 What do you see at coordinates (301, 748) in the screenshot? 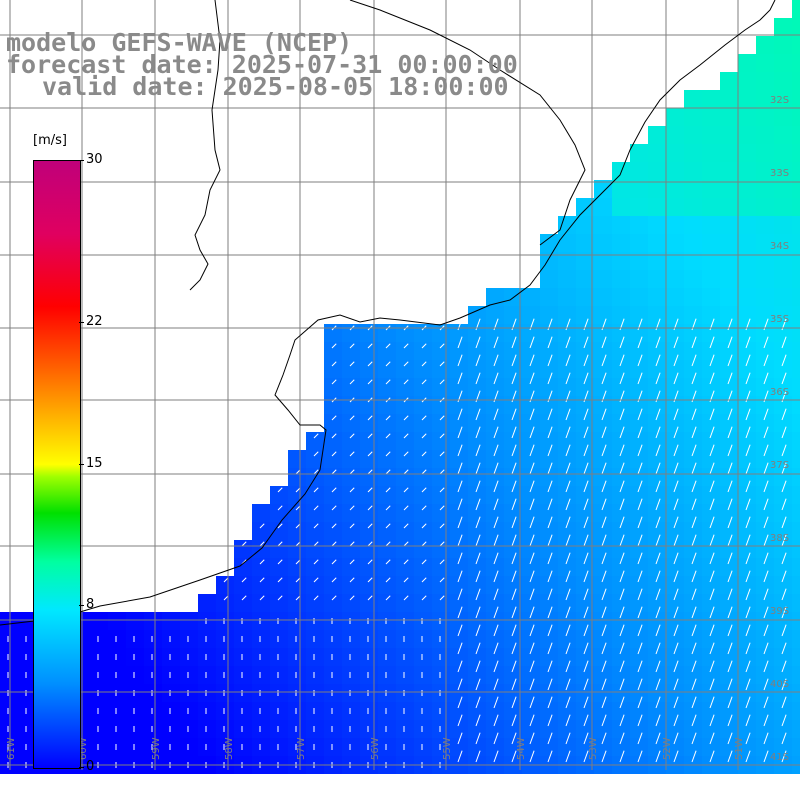
I see `longitude-label: 57W` at bounding box center [301, 748].